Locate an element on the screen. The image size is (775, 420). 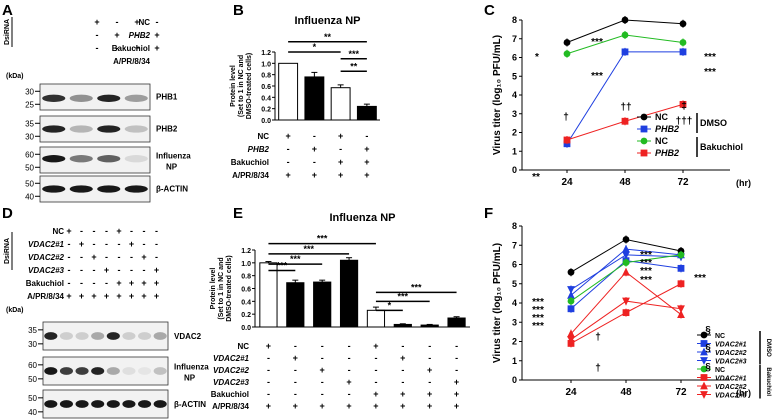
legend-label: VDAC2#3 is located at coordinates (731, 362).